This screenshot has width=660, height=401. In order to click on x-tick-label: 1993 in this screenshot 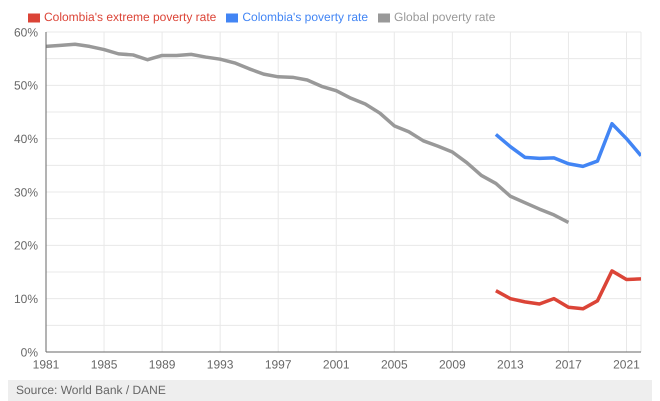, I will do `click(220, 365)`.